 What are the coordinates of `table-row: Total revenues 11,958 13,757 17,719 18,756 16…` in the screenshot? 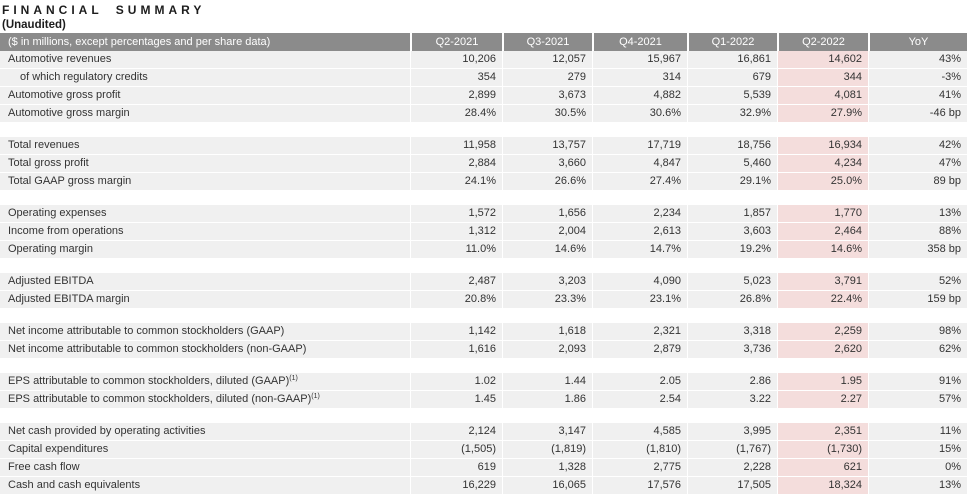 It's located at (483, 146).